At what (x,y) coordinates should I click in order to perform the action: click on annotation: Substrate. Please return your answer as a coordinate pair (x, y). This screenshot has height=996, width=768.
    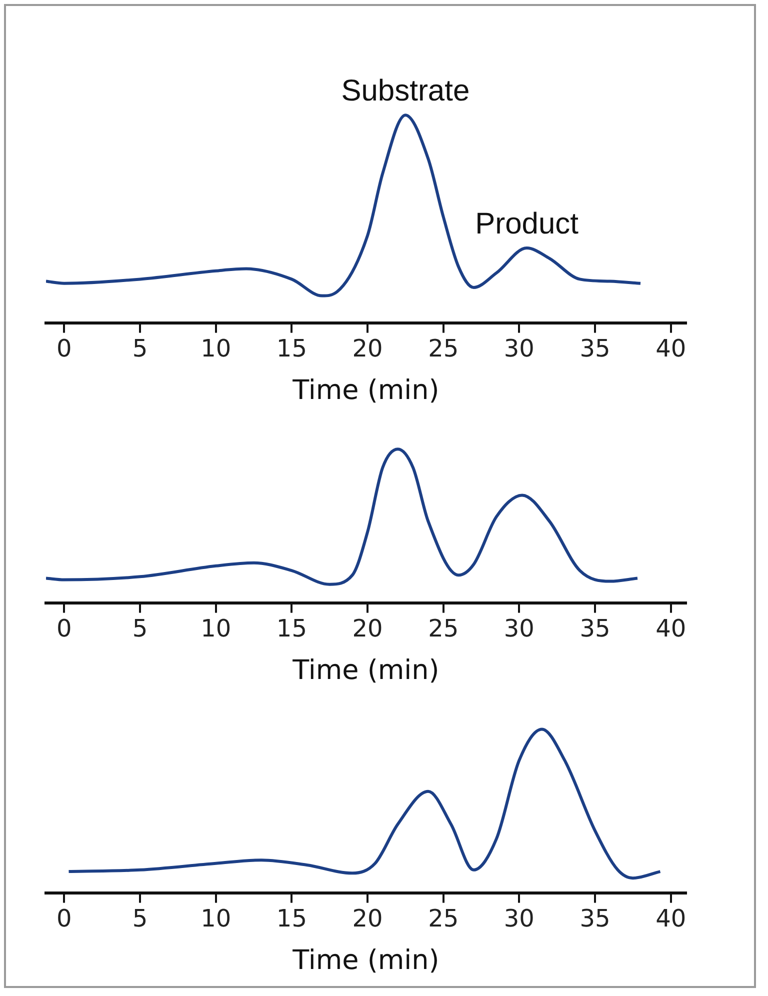
    Looking at the image, I should click on (405, 91).